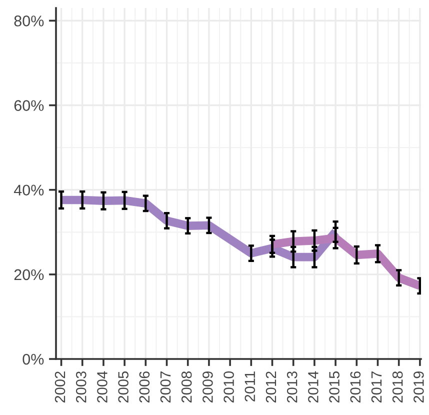 The width and height of the screenshot is (429, 415). I want to click on x-tick-label: 2017, so click(376, 387).